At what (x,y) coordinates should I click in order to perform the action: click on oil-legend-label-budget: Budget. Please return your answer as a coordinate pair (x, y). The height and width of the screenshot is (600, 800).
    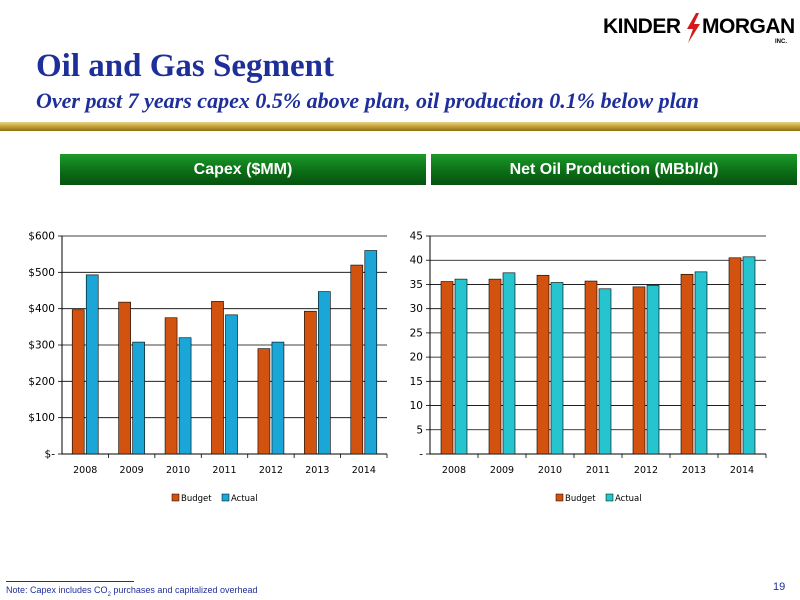
    Looking at the image, I should click on (580, 499).